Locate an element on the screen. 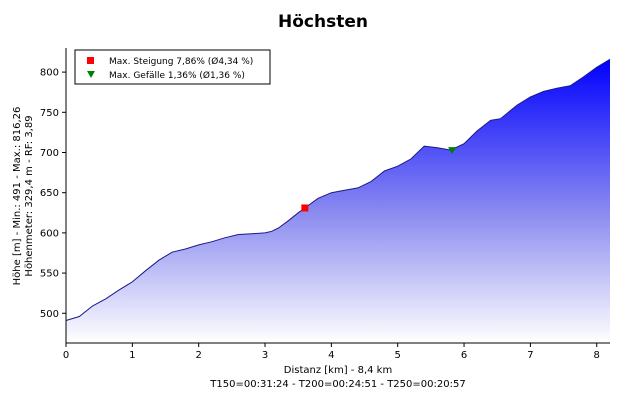 This screenshot has width=620, height=400. x-tick-label: 4 is located at coordinates (331, 355).